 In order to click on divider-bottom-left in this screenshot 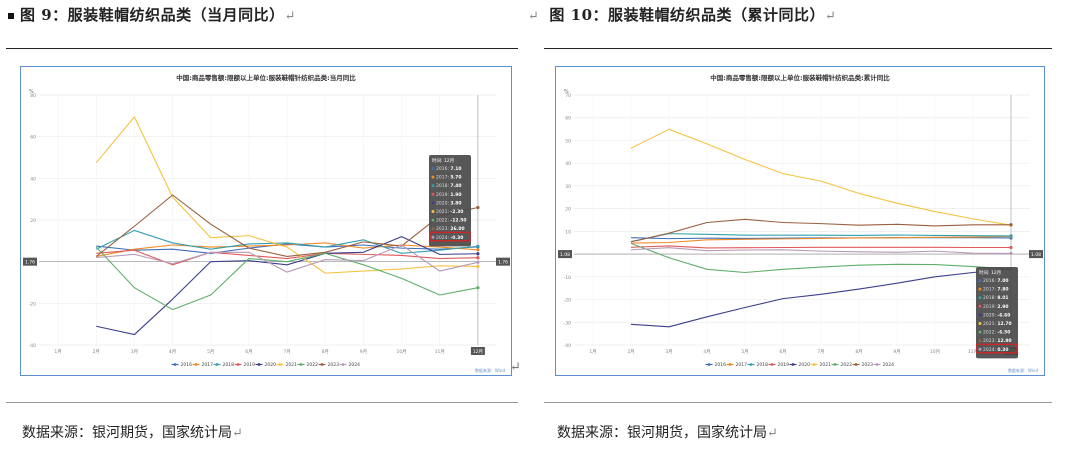, I will do `click(262, 402)`.